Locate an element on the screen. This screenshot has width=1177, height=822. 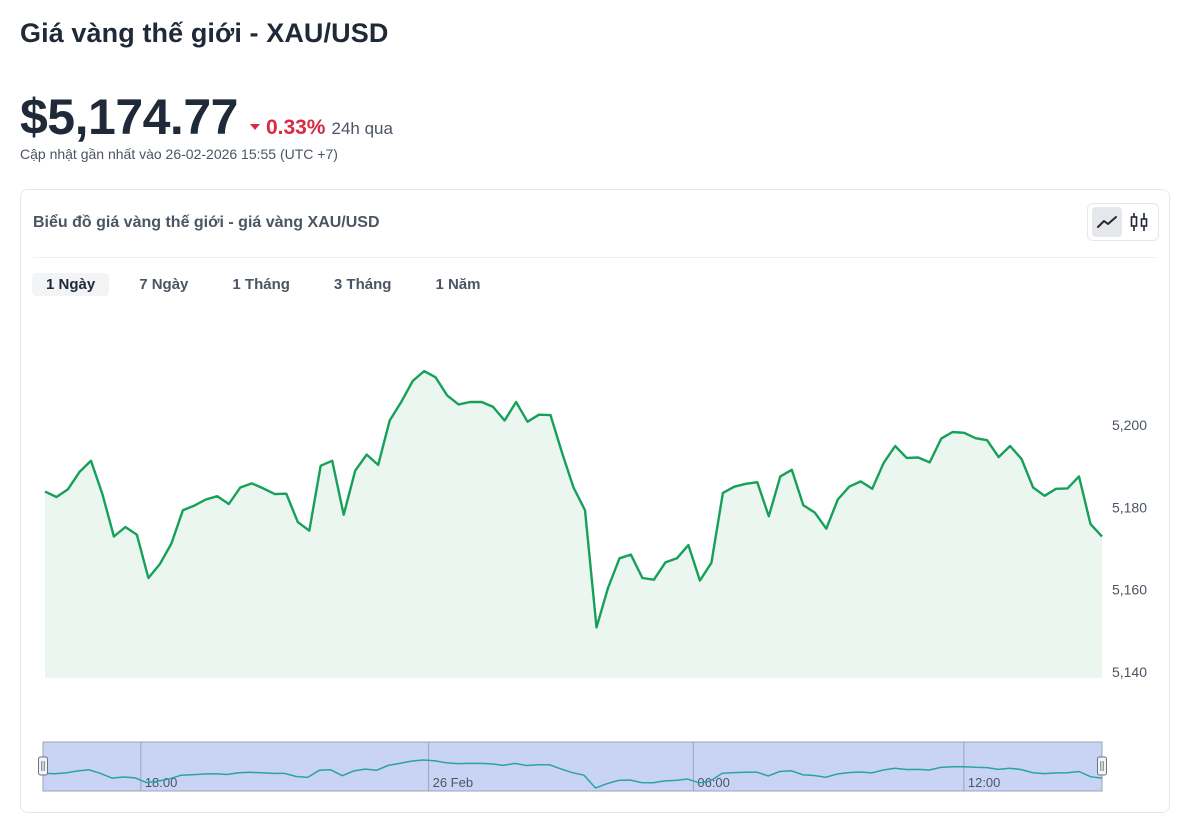
range-3-months: 3 Tháng is located at coordinates (362, 284).